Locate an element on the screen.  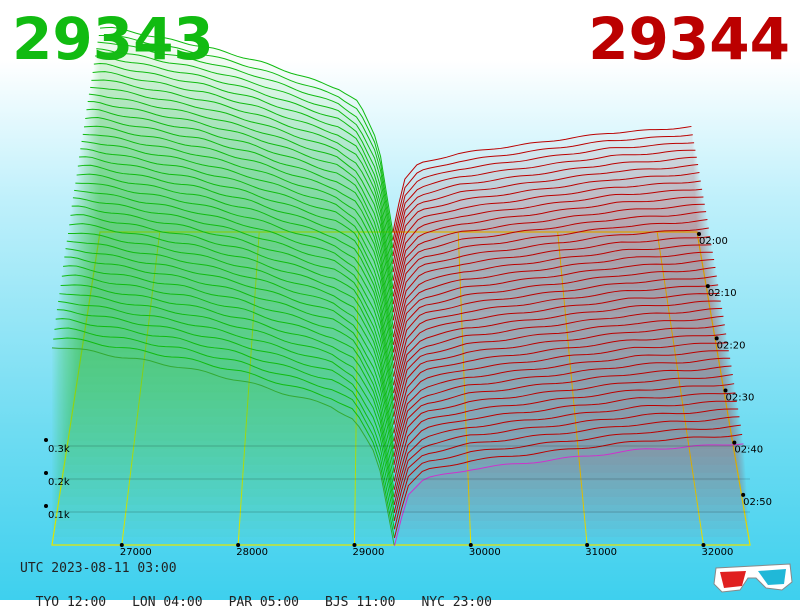
tz-bjs: BJS 11:00 is located at coordinates (360, 602).